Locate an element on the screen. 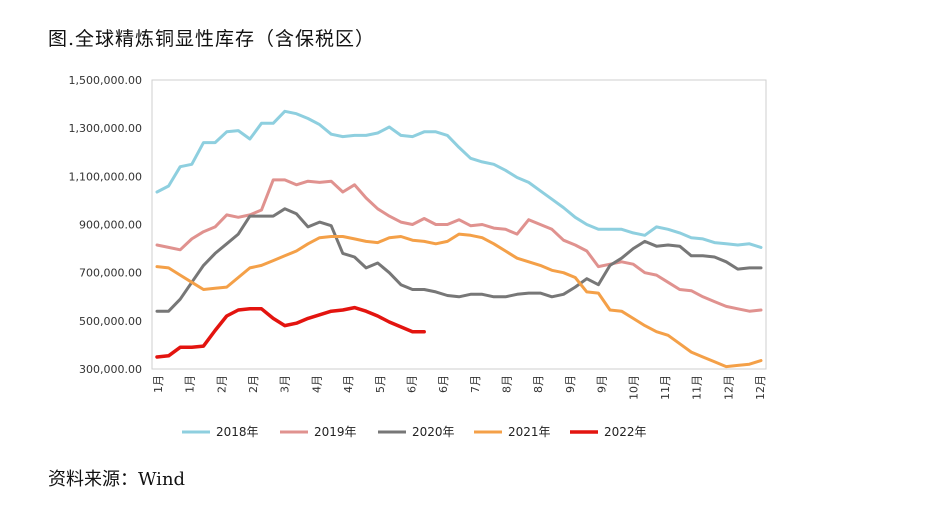 The height and width of the screenshot is (520, 940). legend-label: 2018年 is located at coordinates (237, 432).